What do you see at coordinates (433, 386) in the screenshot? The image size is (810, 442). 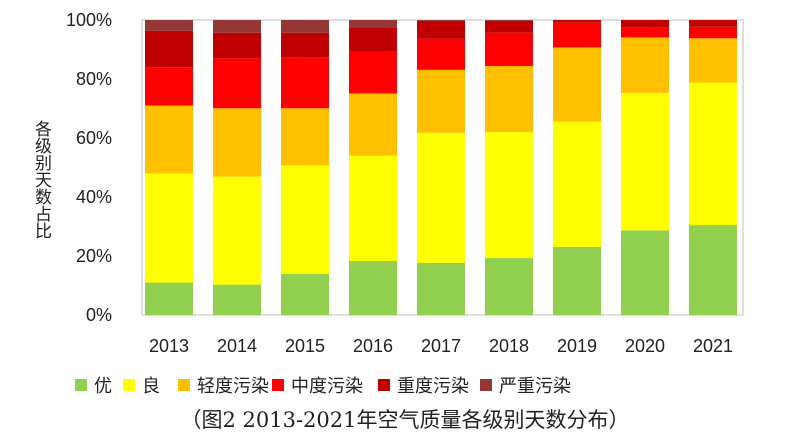 I see `legend-label: 重度污染` at bounding box center [433, 386].